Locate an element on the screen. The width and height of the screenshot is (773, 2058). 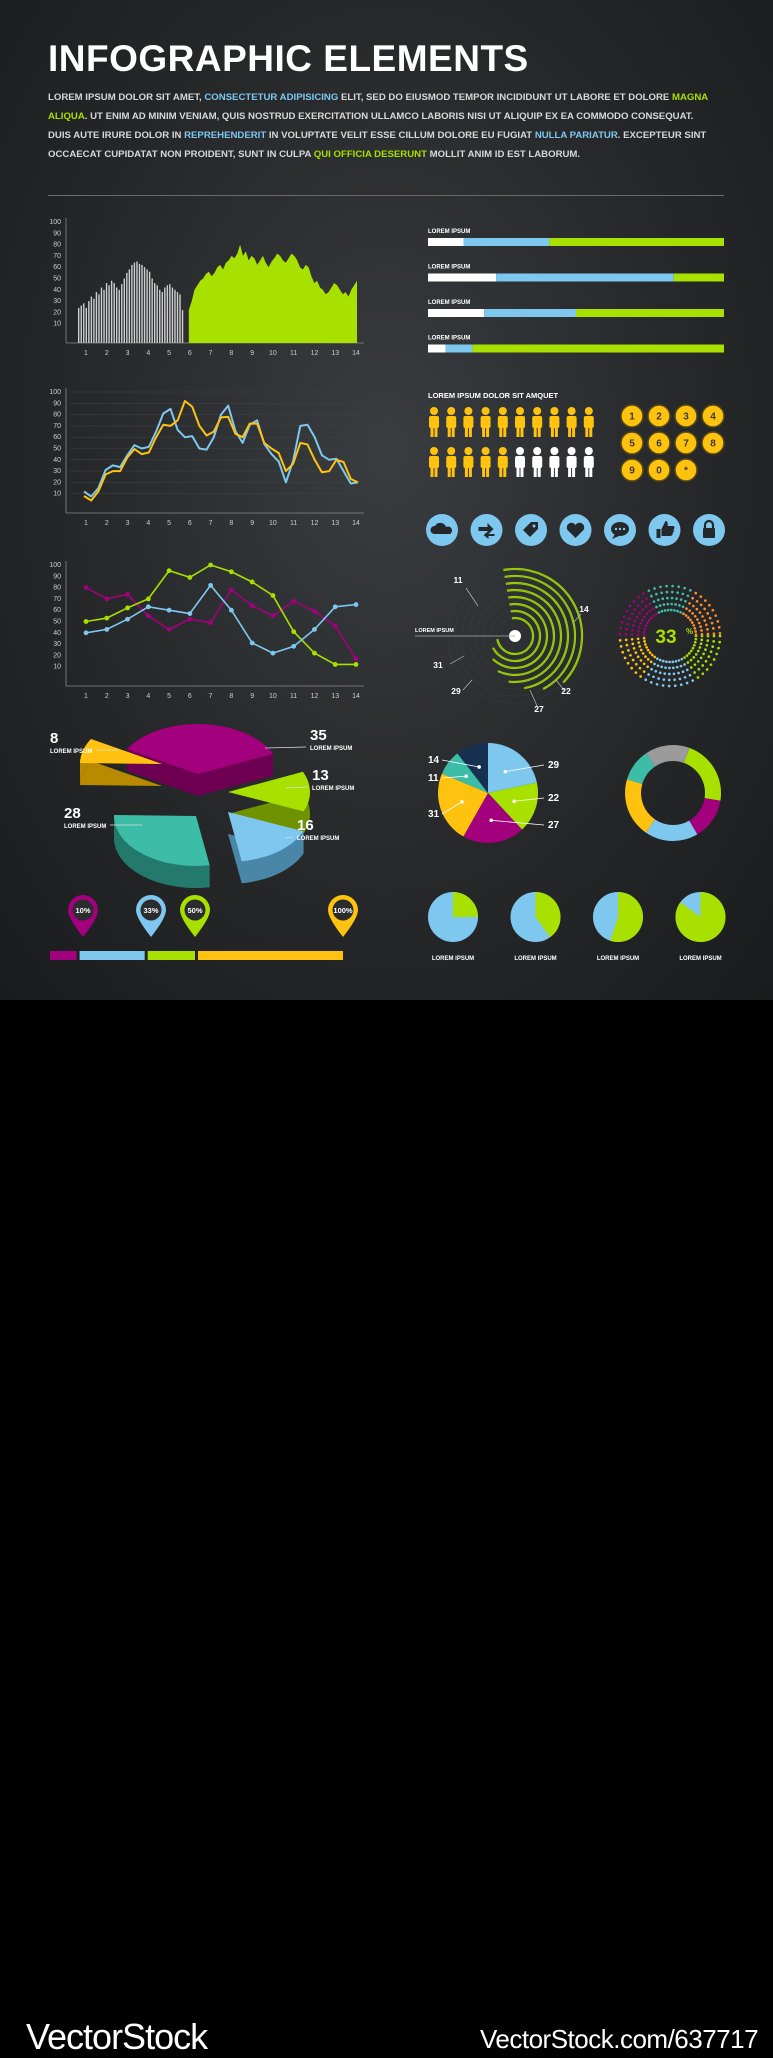
pie3d-slice is located at coordinates (121, 751).